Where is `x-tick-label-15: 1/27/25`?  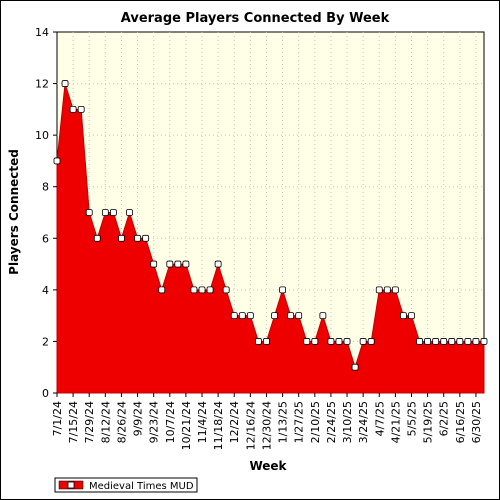
x-tick-label-15: 1/27/25 is located at coordinates (299, 422).